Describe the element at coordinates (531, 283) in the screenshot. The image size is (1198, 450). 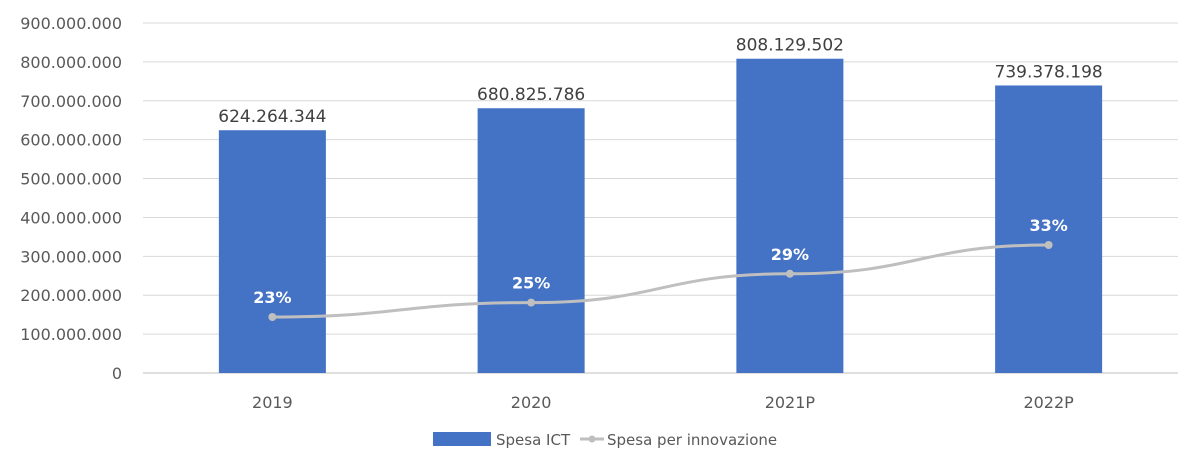
I see `line-data-label: 25%` at that location.